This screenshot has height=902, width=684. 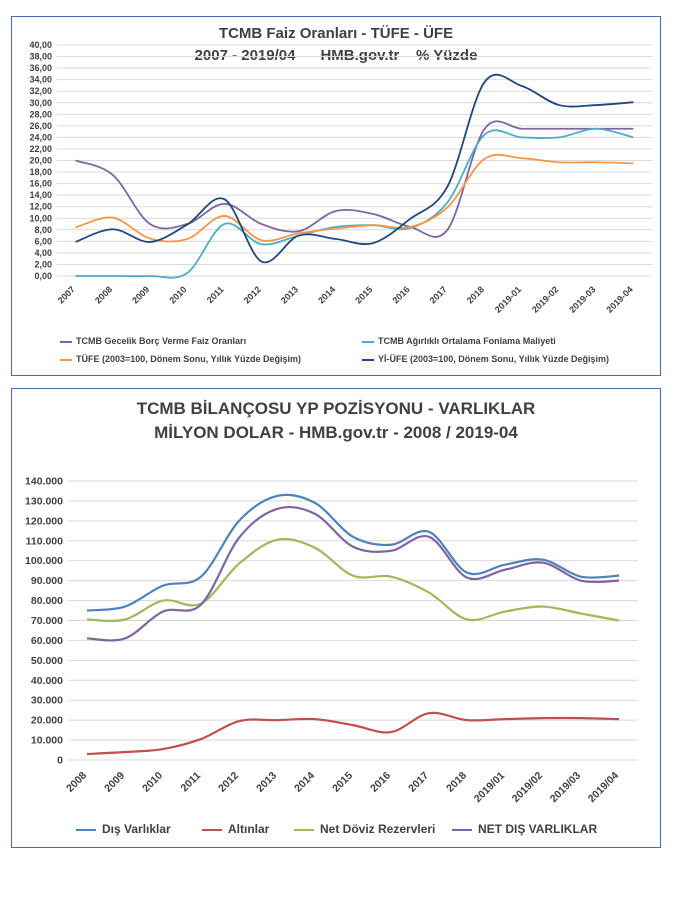 What do you see at coordinates (336, 33) in the screenshot?
I see `chart-title: TCMB Faiz Oranları - TÜFE - ÜFE` at bounding box center [336, 33].